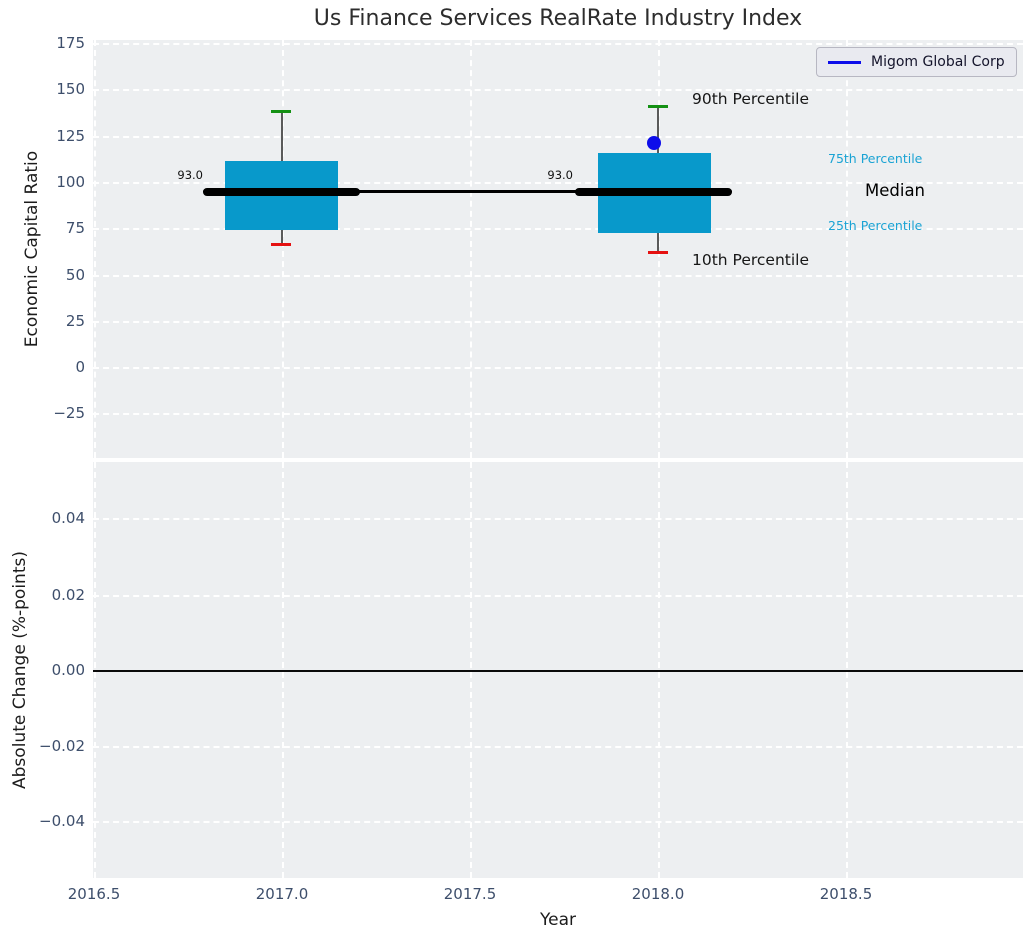 This screenshot has width=1034, height=942. What do you see at coordinates (75, 275) in the screenshot?
I see `y-tick: 50` at bounding box center [75, 275].